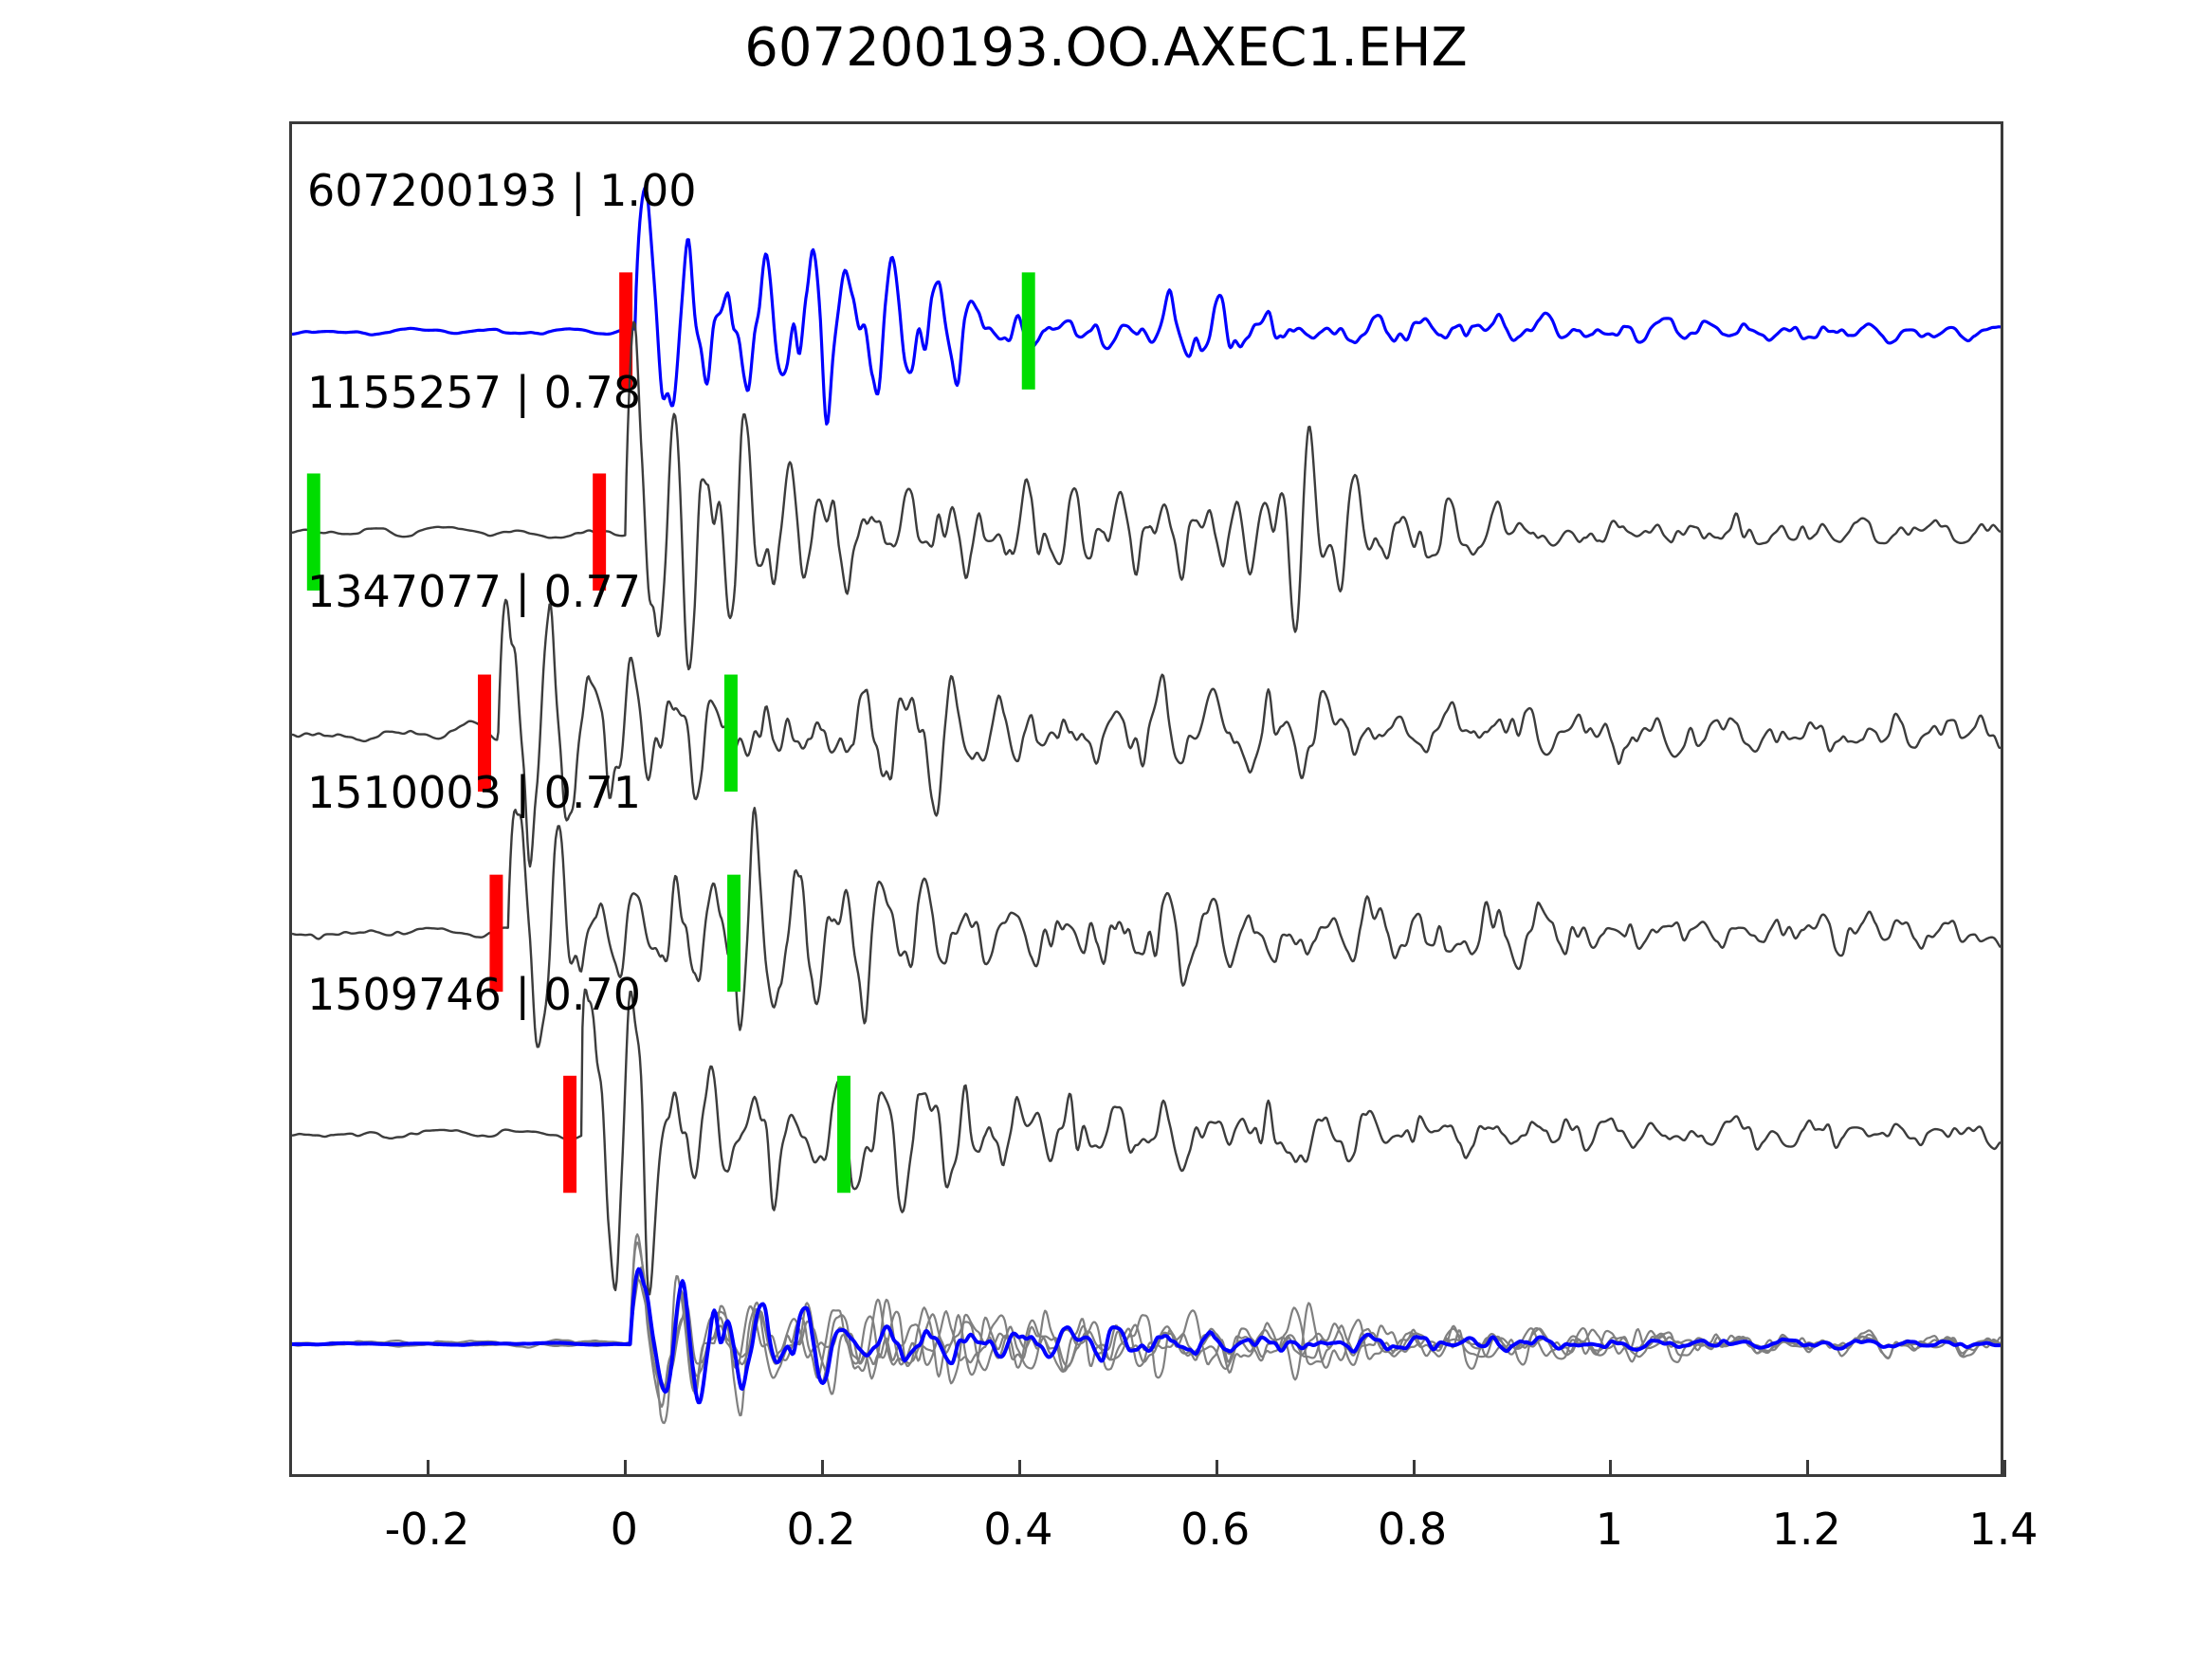 This screenshot has height=1659, width=2212. Describe the element at coordinates (474, 994) in the screenshot. I see `trace-label-5: 1509746 | 0.70` at that location.